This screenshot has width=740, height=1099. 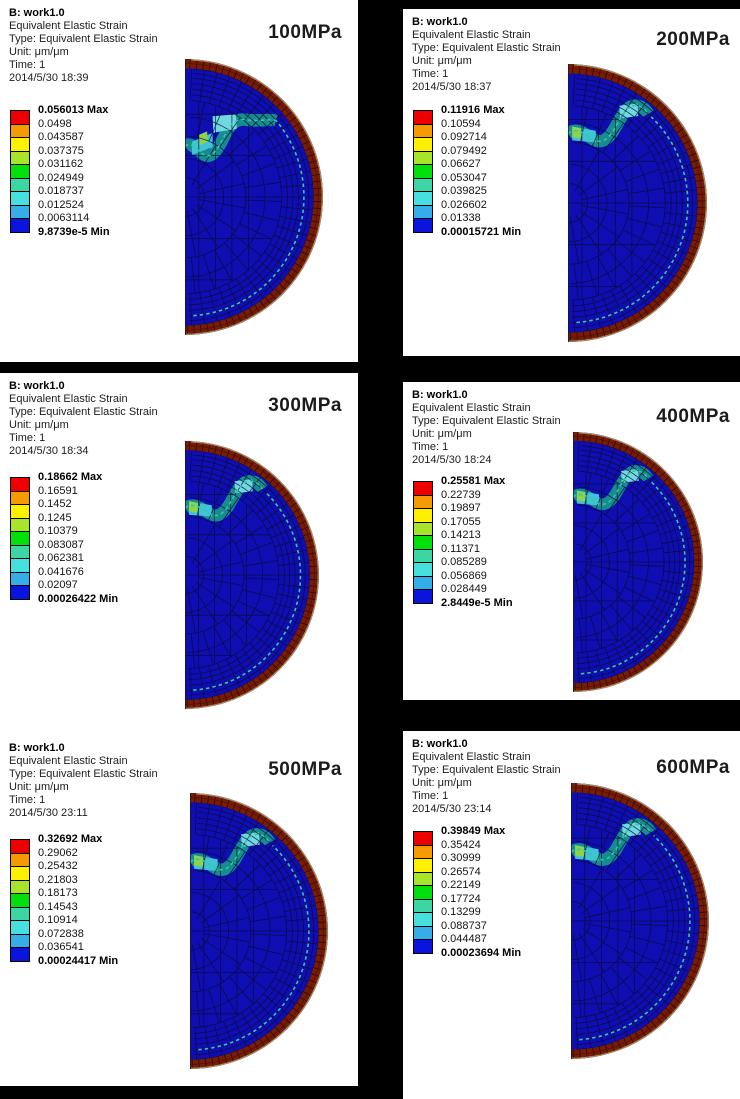 I want to click on legend-value-label: 0.0498, so click(x=55, y=123).